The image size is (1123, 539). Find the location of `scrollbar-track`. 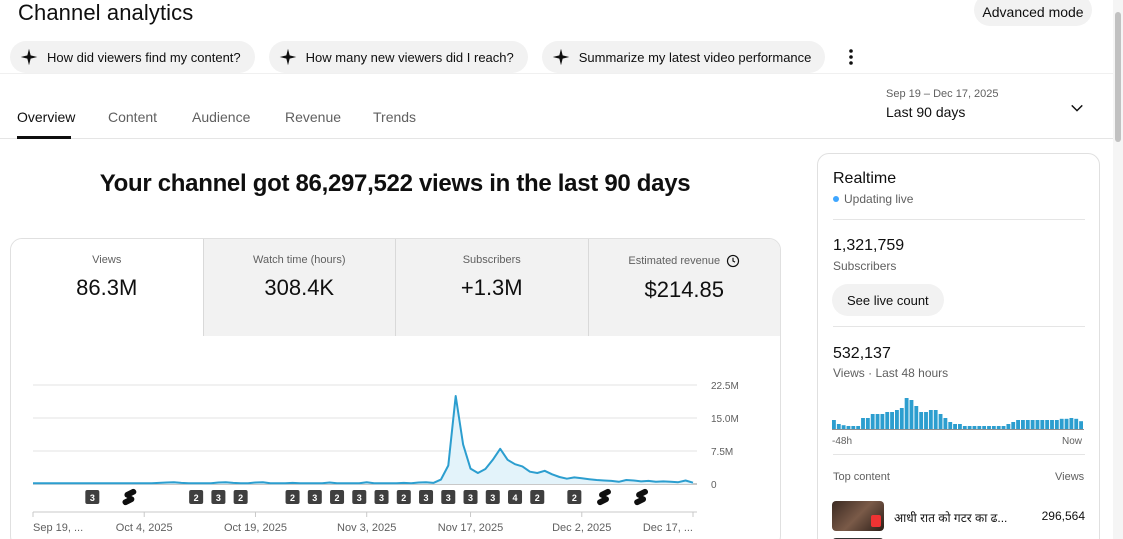

scrollbar-track is located at coordinates (1118, 269).